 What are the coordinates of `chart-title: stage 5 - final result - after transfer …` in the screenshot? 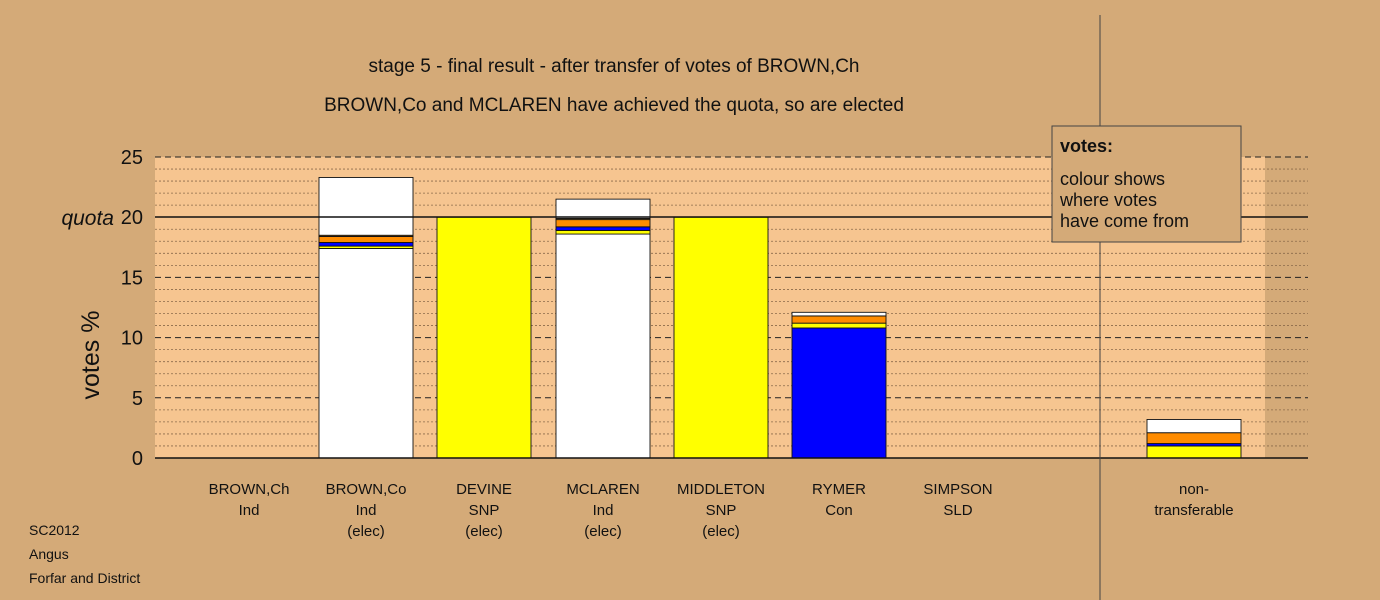 It's located at (613, 66).